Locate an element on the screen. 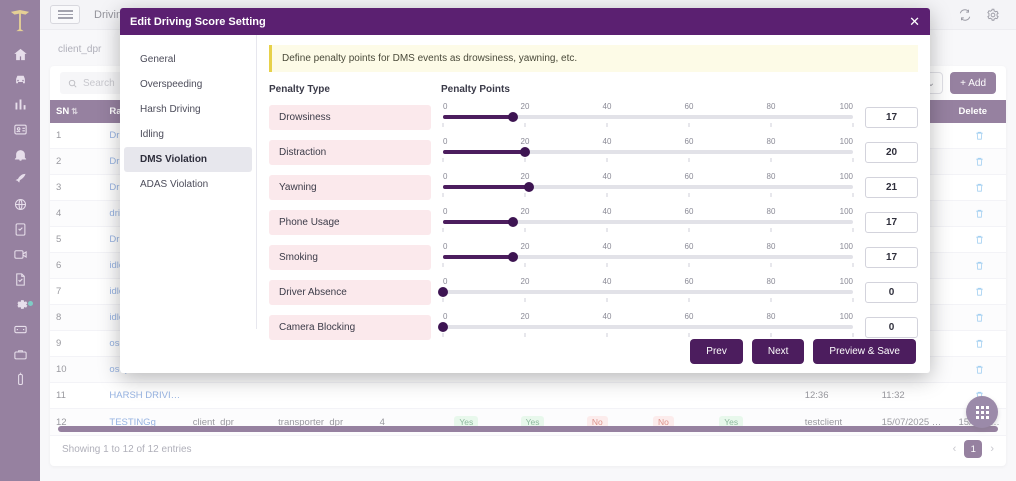  slider-tick-label: 80 is located at coordinates (771, 211).